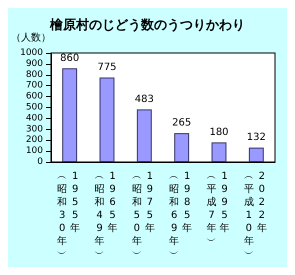 The image size is (295, 275). Describe the element at coordinates (35, 118) in the screenshot. I see `y-tick-label: 400` at that location.